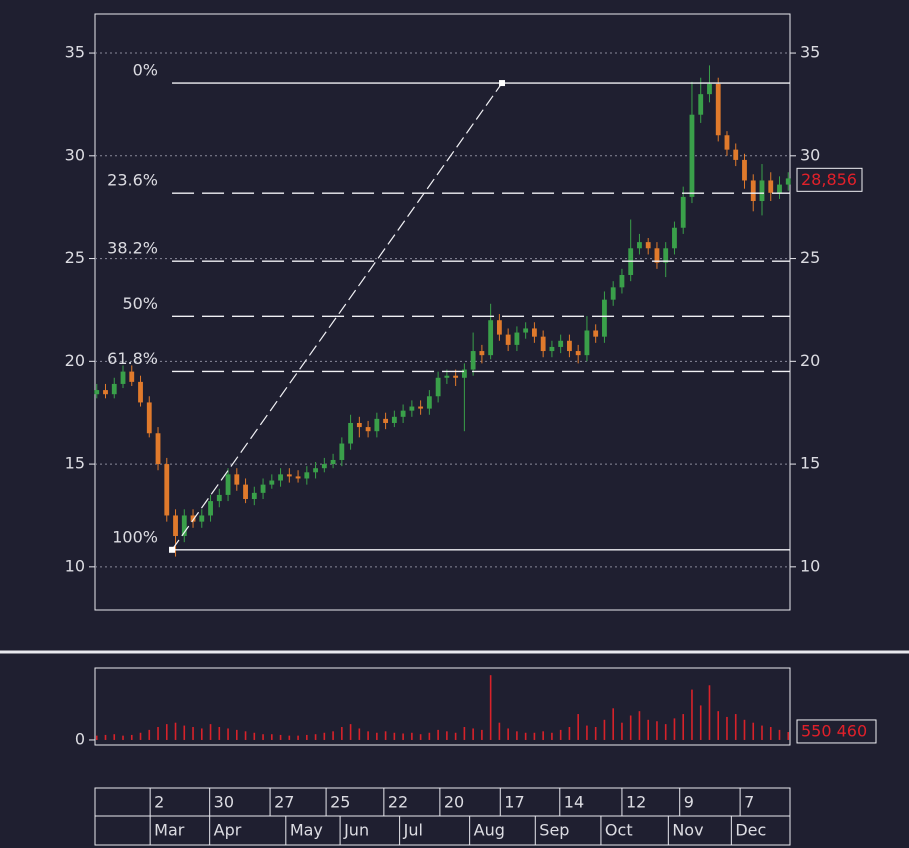  What do you see at coordinates (306, 830) in the screenshot?
I see `month-label: May` at bounding box center [306, 830].